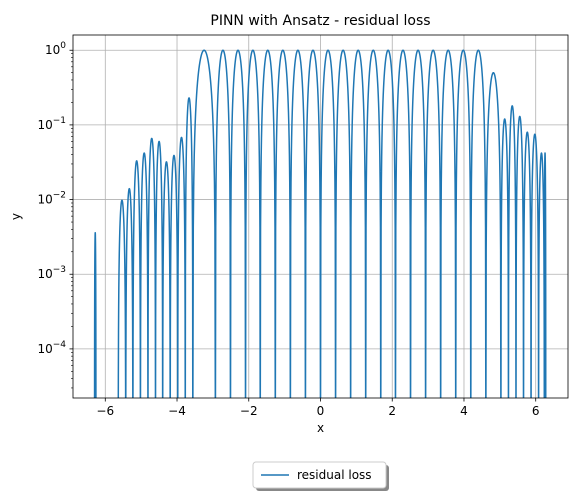 The height and width of the screenshot is (504, 578). What do you see at coordinates (334, 475) in the screenshot?
I see `legend-label: residual loss` at bounding box center [334, 475].